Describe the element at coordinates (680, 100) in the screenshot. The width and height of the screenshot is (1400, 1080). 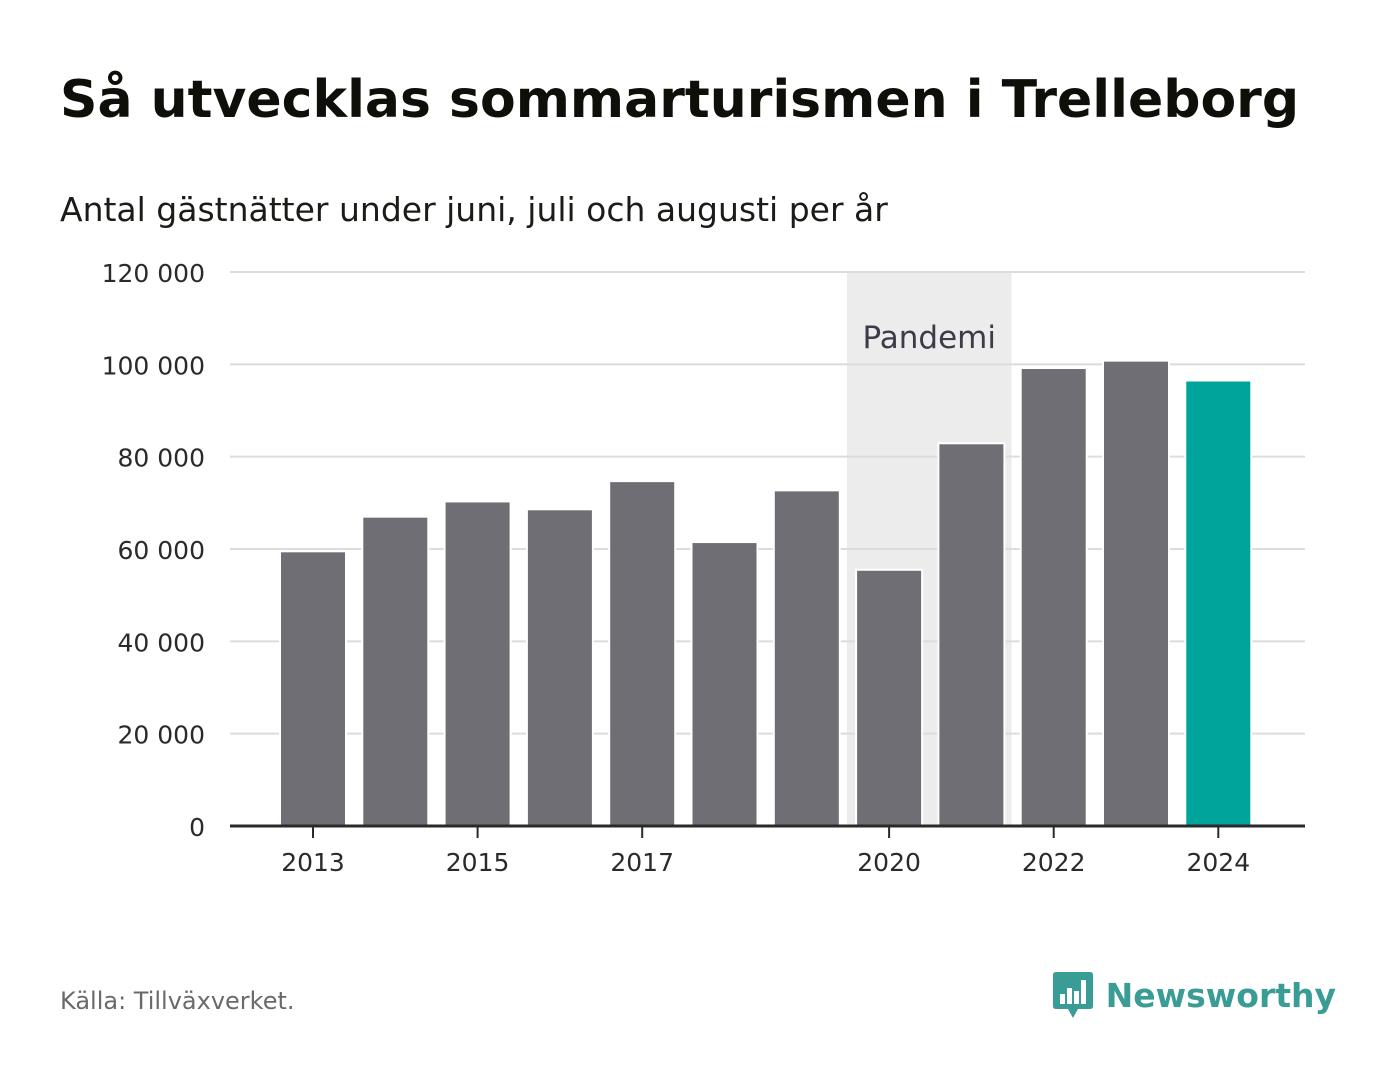
I see `chart-title: Så utvecklas sommarturismen i Trelleborg` at that location.